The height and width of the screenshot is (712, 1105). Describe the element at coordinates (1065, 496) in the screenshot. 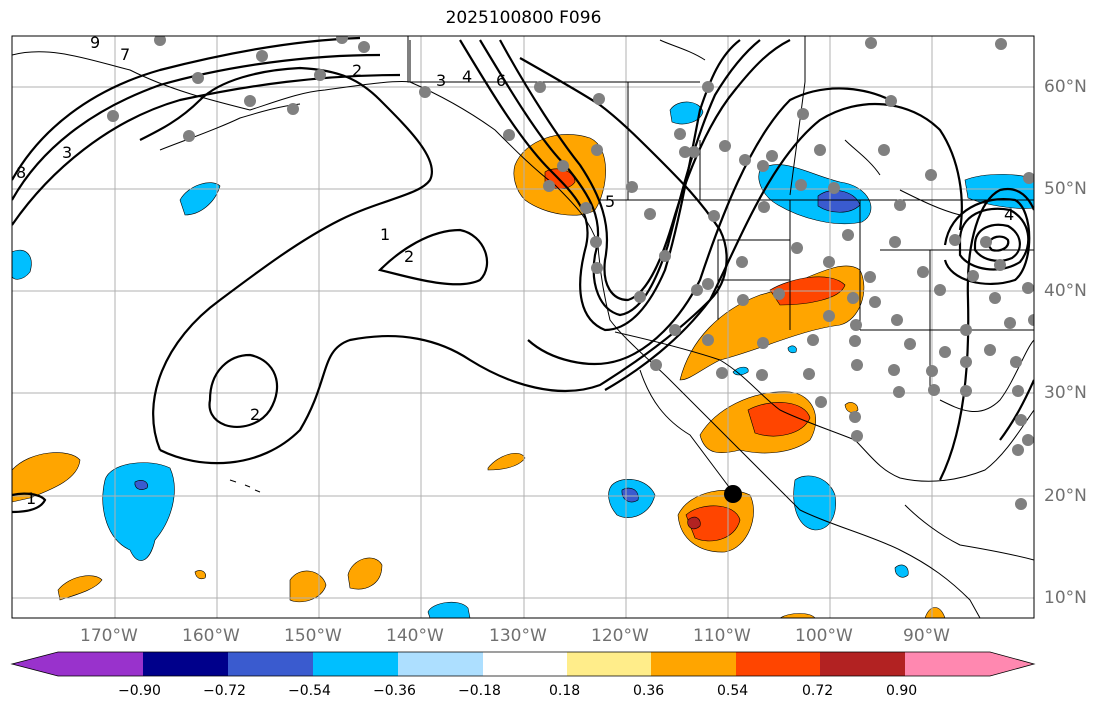

I see `lat-label: 20°N` at that location.